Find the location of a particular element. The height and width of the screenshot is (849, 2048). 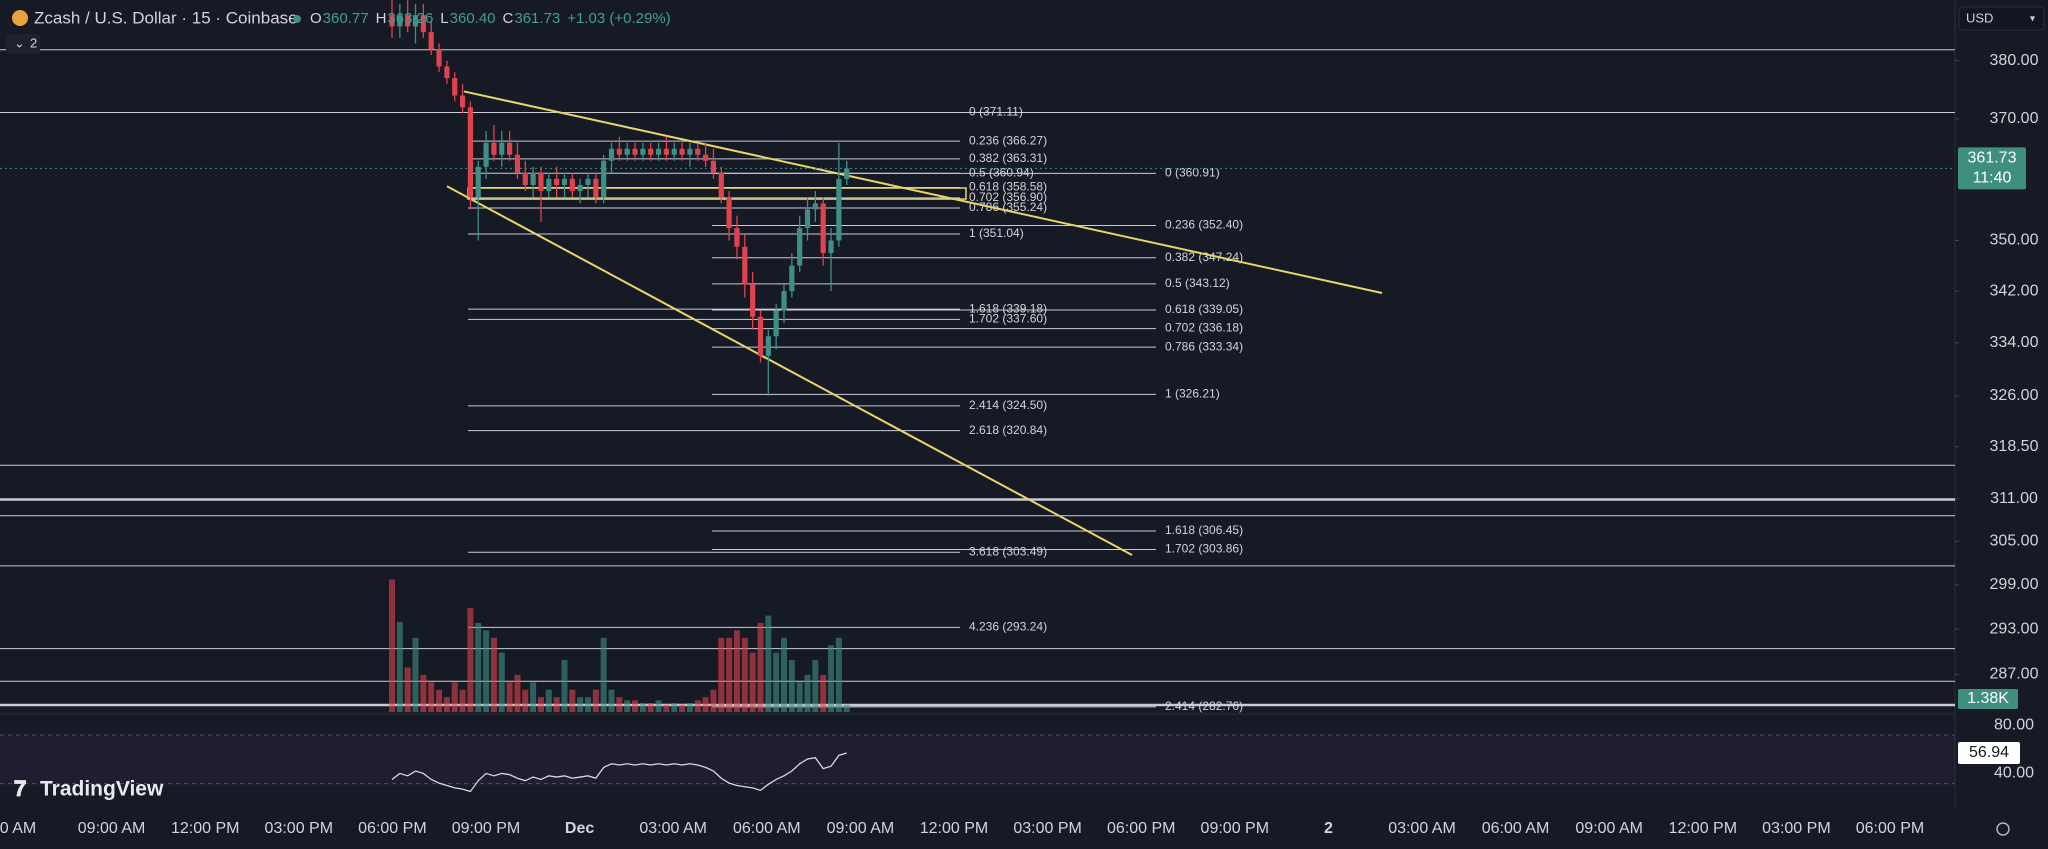

symbol-icon is located at coordinates (20, 18).